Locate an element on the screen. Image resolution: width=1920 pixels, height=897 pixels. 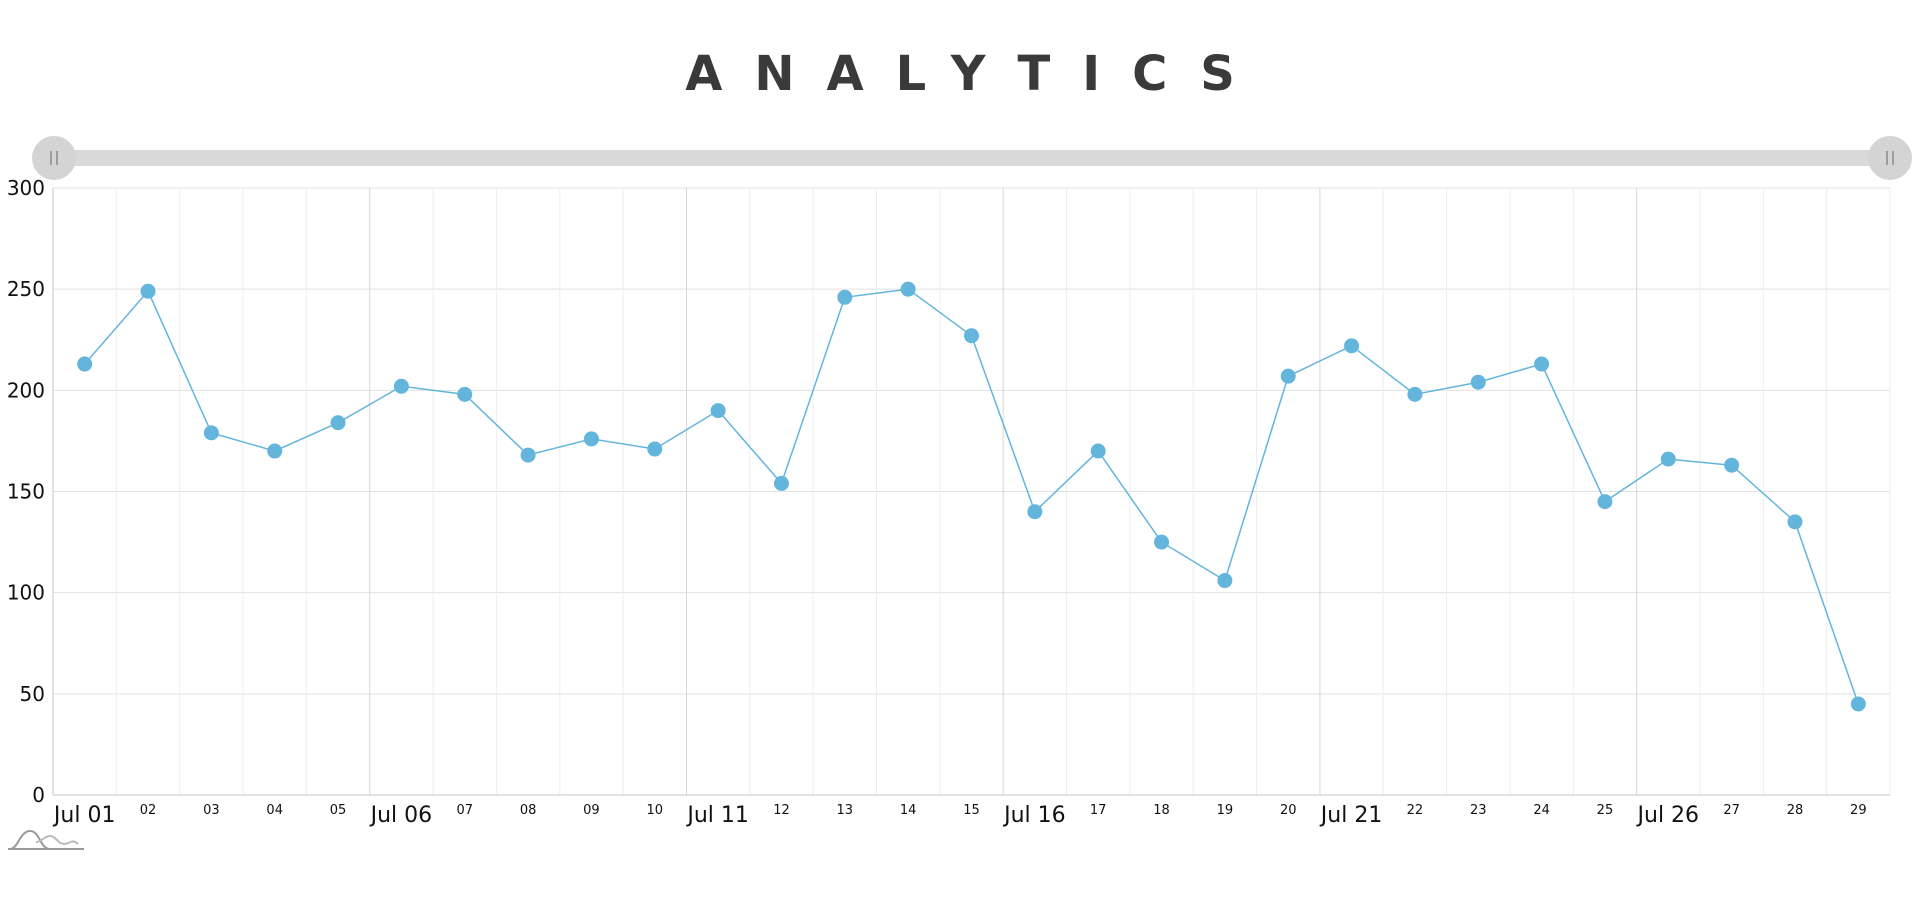
scrollbar-end-grip is located at coordinates (1890, 158).